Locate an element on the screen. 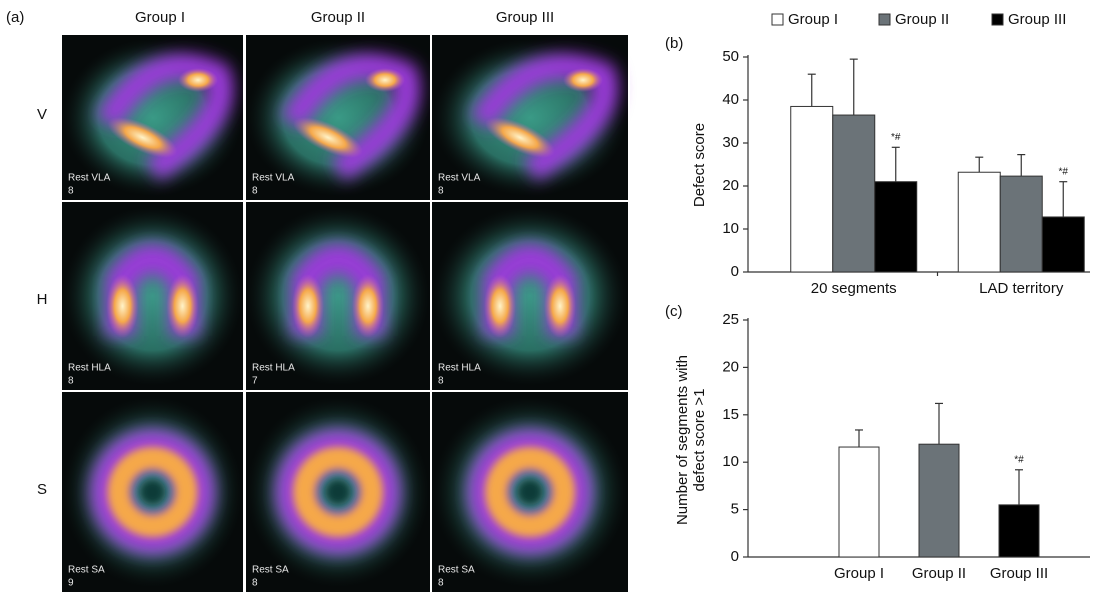  column-header: Group III is located at coordinates (525, 17).